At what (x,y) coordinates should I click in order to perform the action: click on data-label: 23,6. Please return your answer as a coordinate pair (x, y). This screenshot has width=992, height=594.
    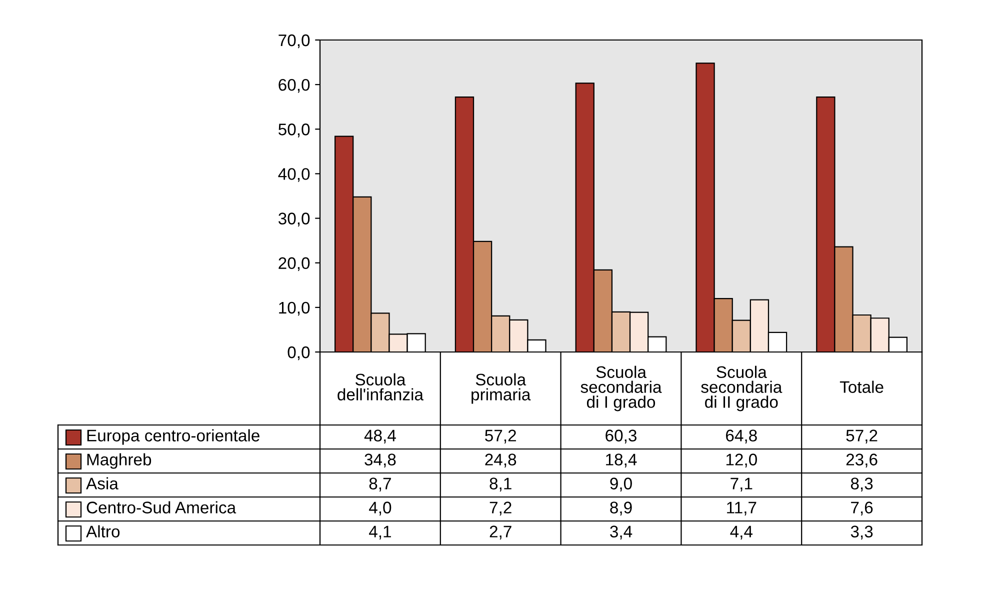
    Looking at the image, I should click on (862, 461).